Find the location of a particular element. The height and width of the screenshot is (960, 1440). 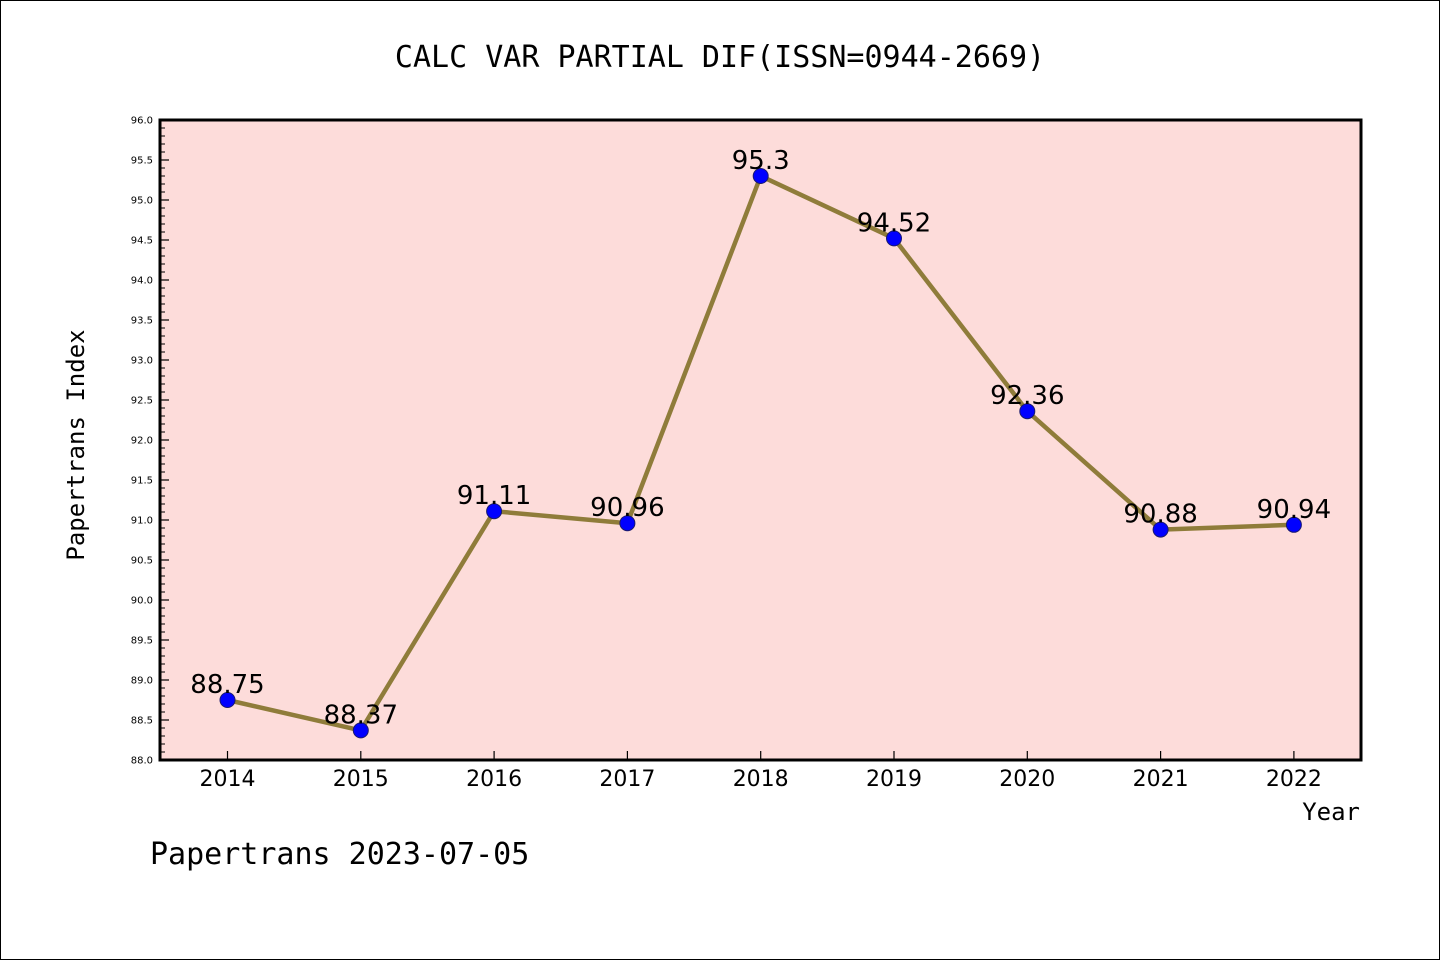

x-tick-label: 2015 is located at coordinates (361, 779).